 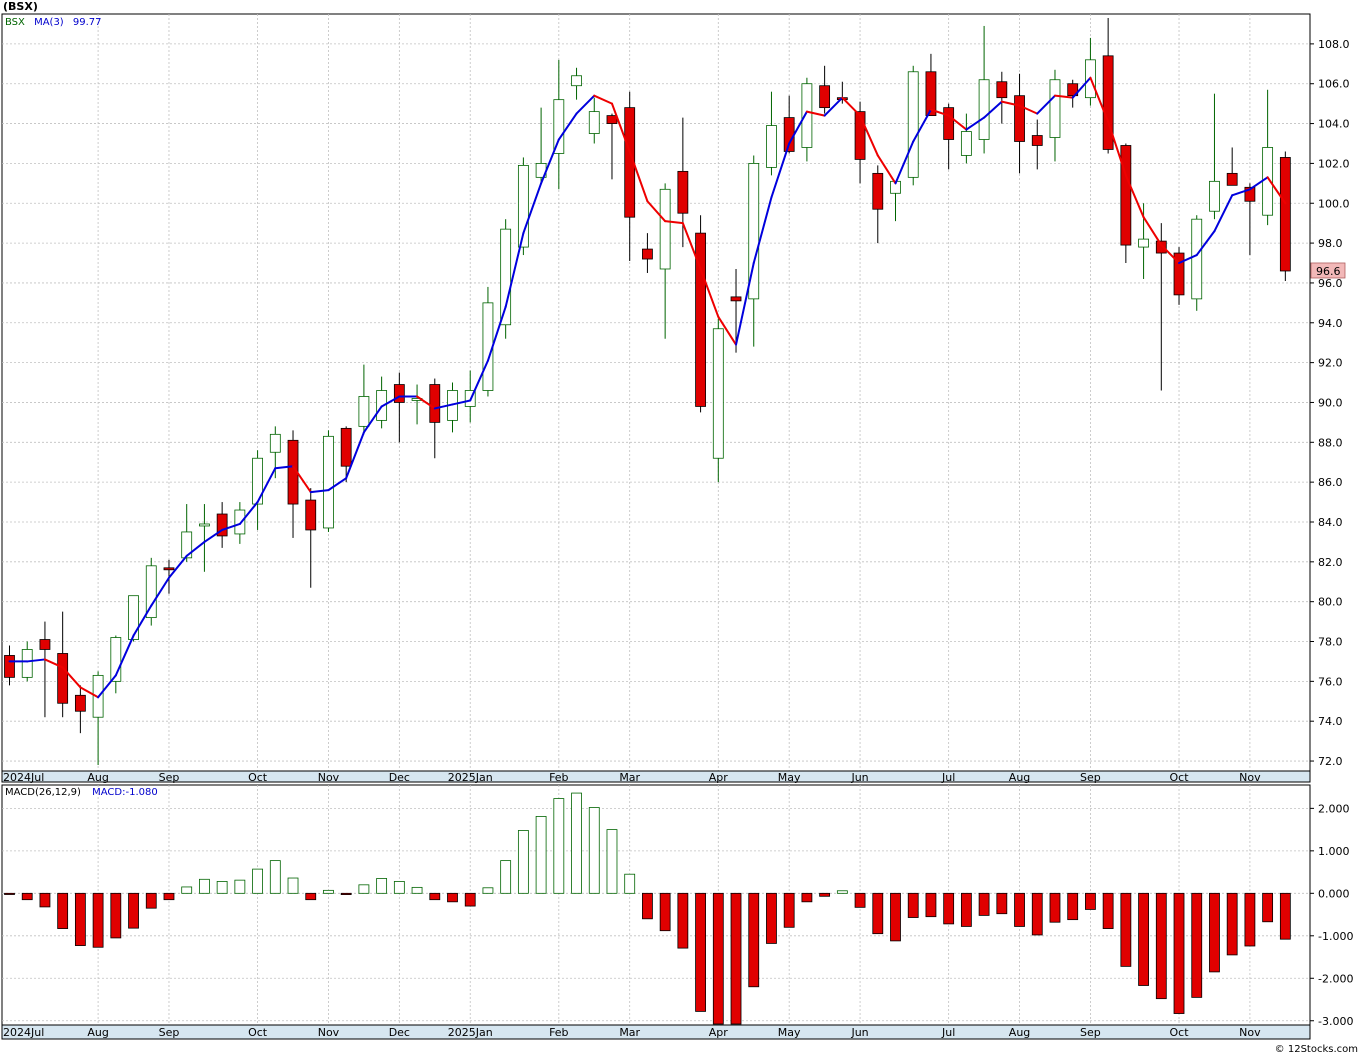 What do you see at coordinates (859, 777) in the screenshot?
I see `price-month-label: Jun` at bounding box center [859, 777].